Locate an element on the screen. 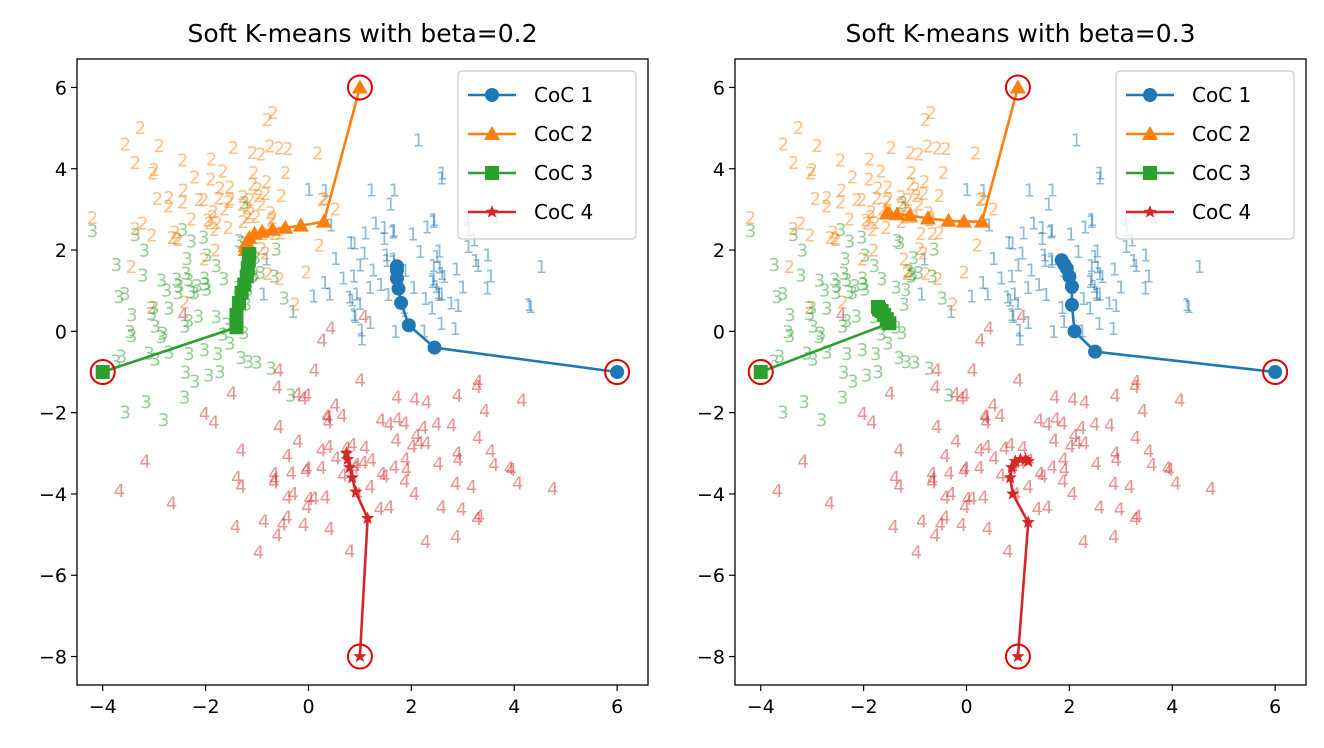 This screenshot has width=1324, height=748. x-tick-label: 6 is located at coordinates (617, 707).